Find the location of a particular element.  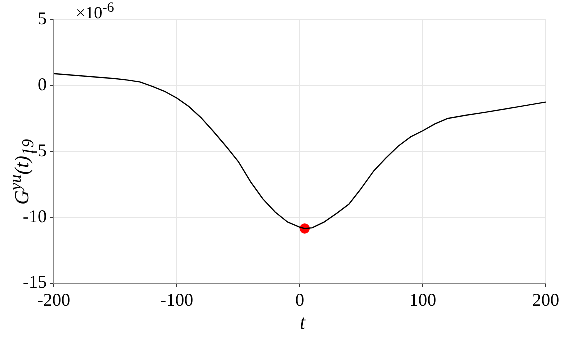

y-tick-label: -15 is located at coordinates (34, 282).